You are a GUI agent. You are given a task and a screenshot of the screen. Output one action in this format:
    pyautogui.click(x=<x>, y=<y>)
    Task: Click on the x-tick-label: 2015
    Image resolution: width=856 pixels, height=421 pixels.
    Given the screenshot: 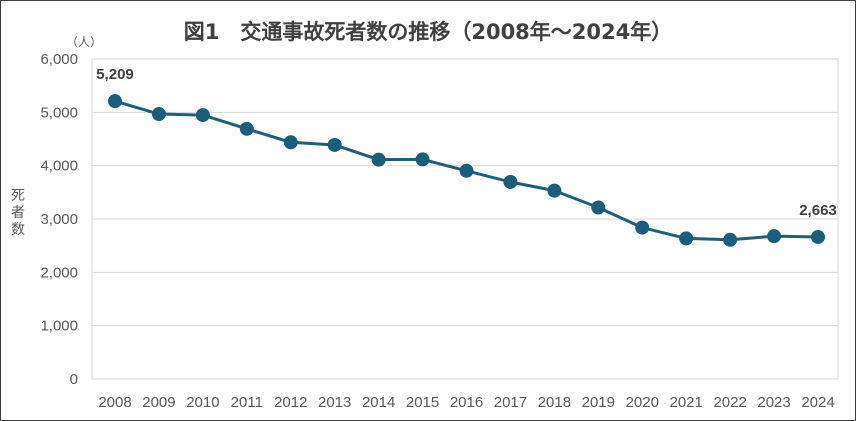 What is the action you would take?
    pyautogui.click(x=422, y=402)
    